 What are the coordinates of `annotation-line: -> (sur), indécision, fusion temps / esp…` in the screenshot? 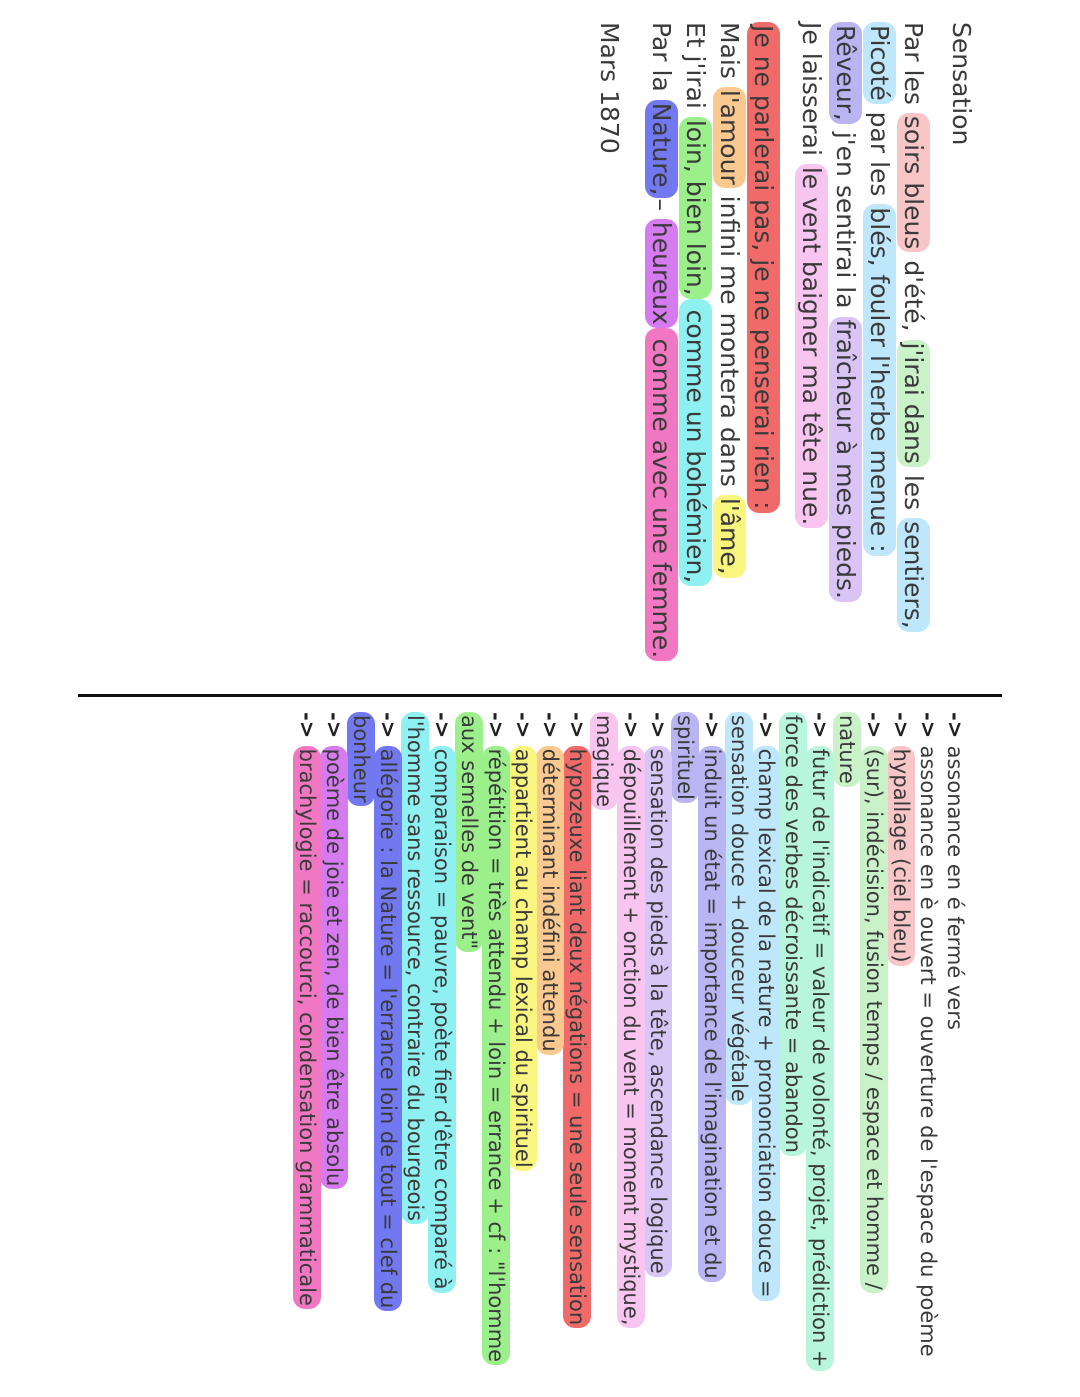 It's located at (874, 1041).